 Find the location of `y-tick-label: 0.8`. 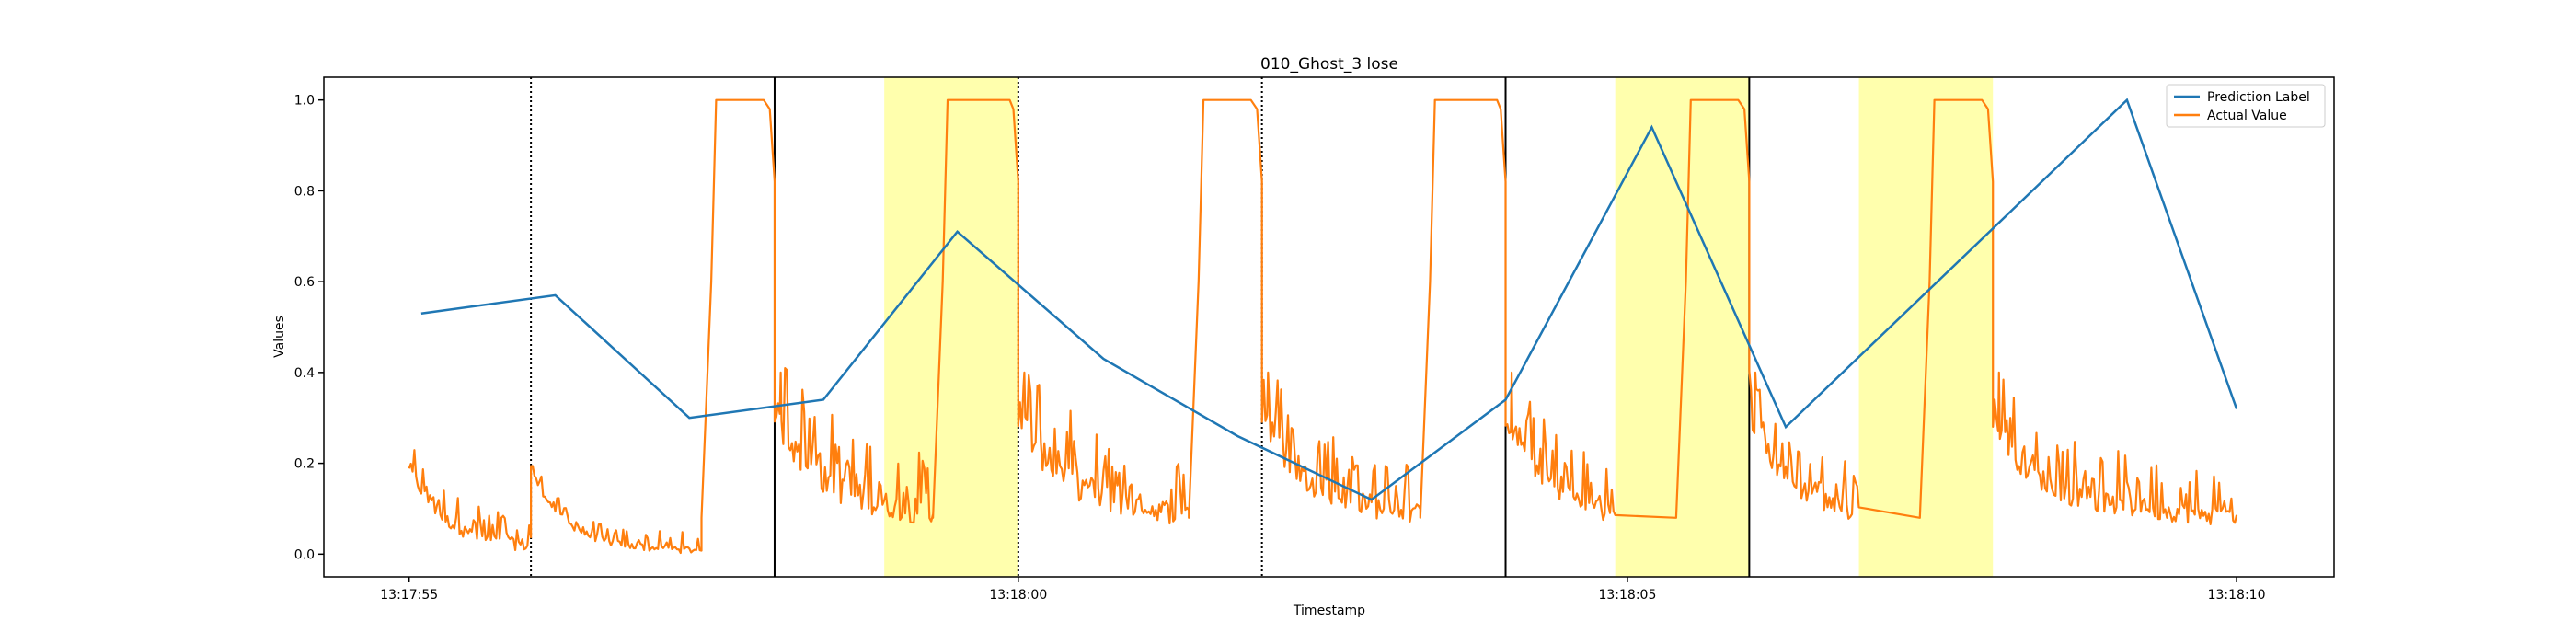

y-tick-label: 0.8 is located at coordinates (304, 191).